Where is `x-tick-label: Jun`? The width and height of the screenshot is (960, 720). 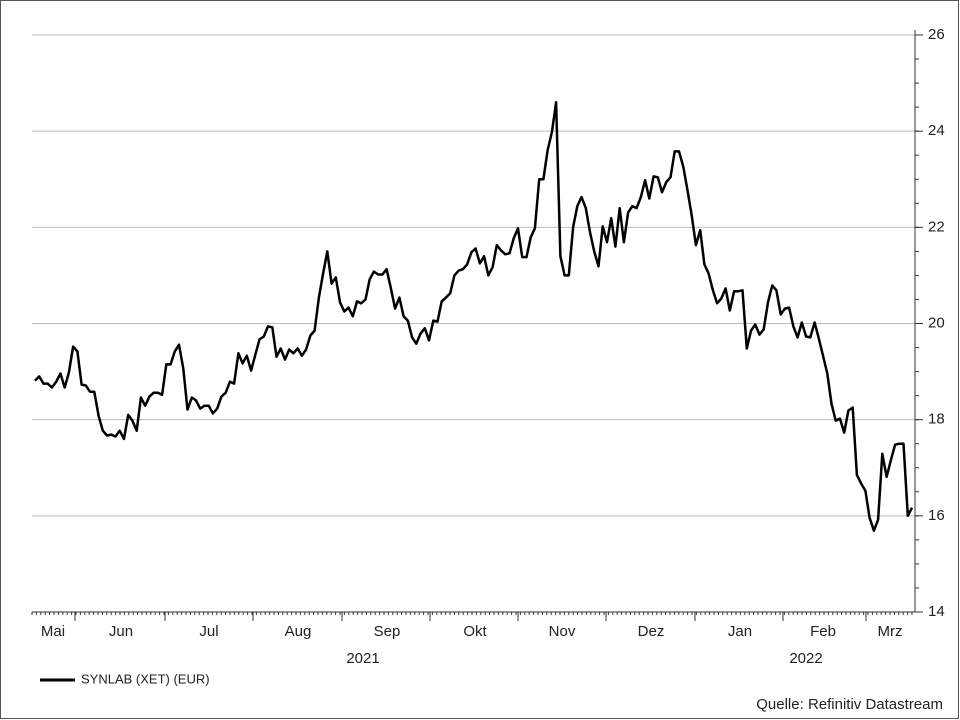
x-tick-label: Jun is located at coordinates (121, 631).